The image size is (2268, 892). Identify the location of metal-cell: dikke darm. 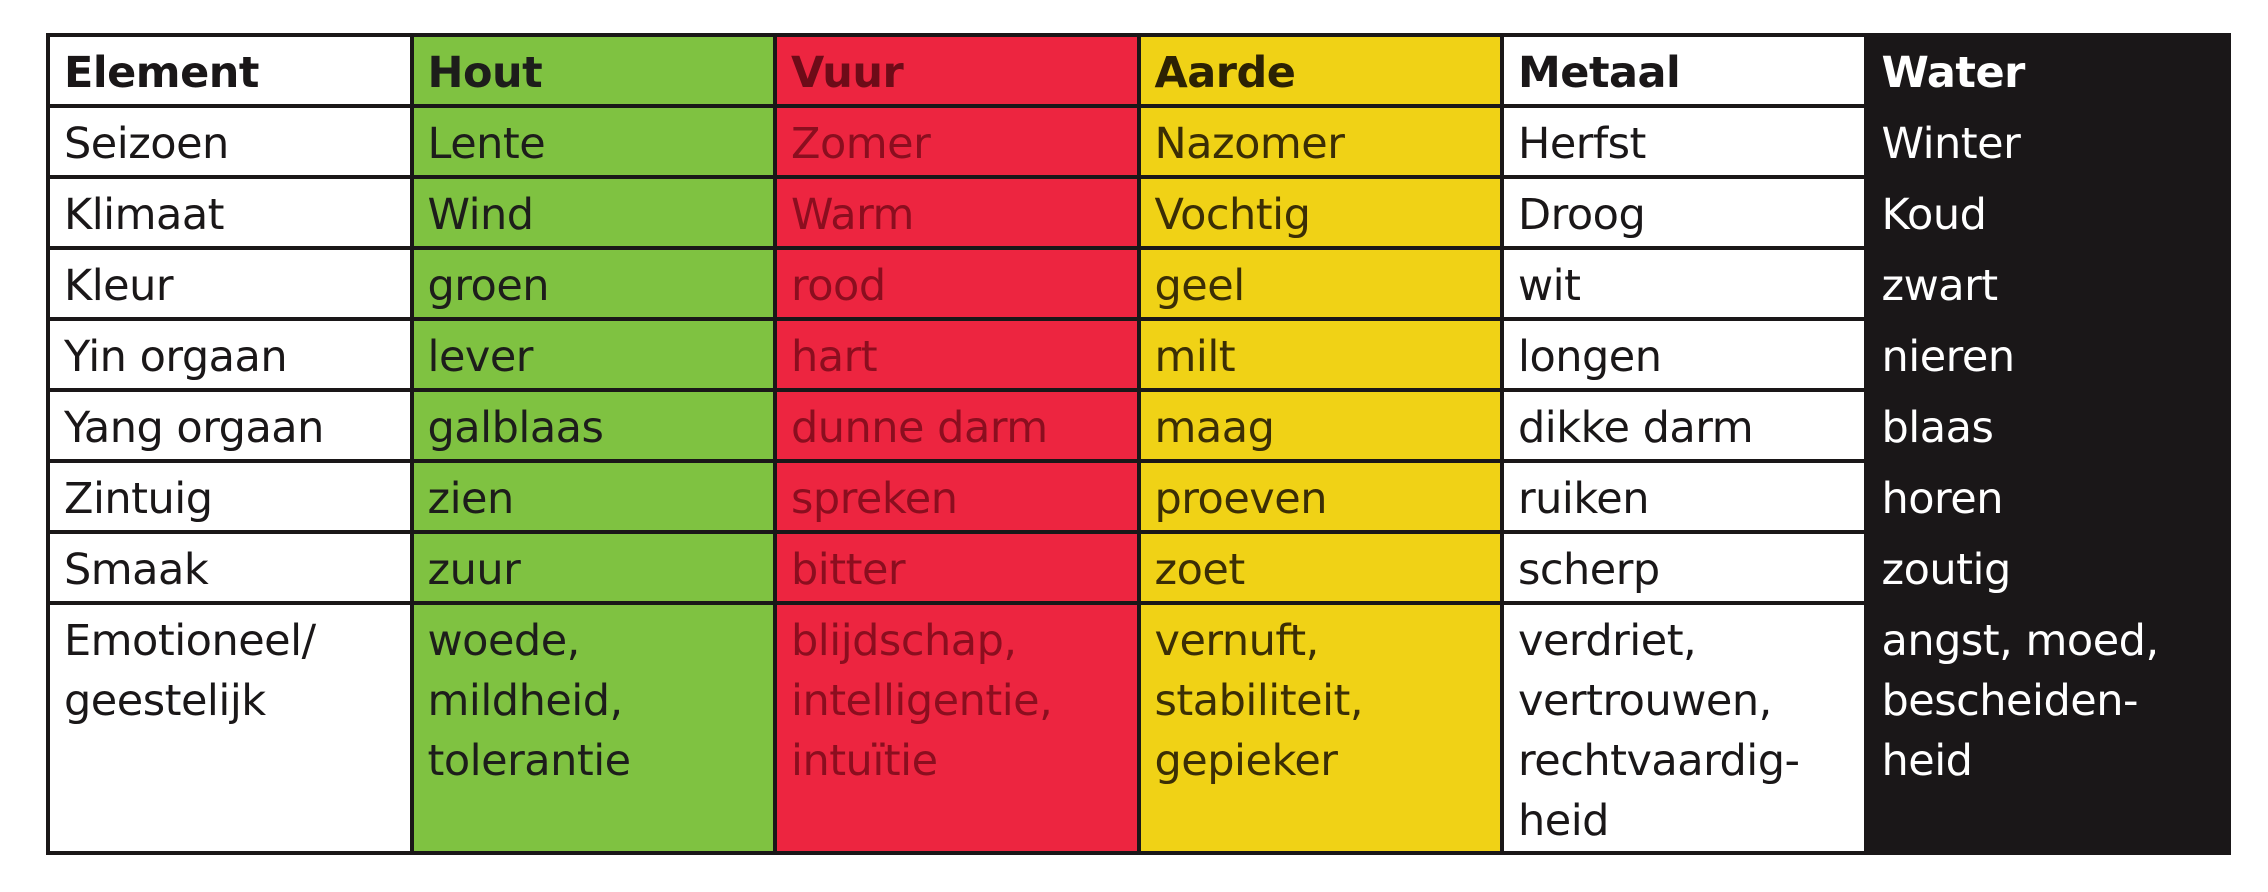
(1684, 425).